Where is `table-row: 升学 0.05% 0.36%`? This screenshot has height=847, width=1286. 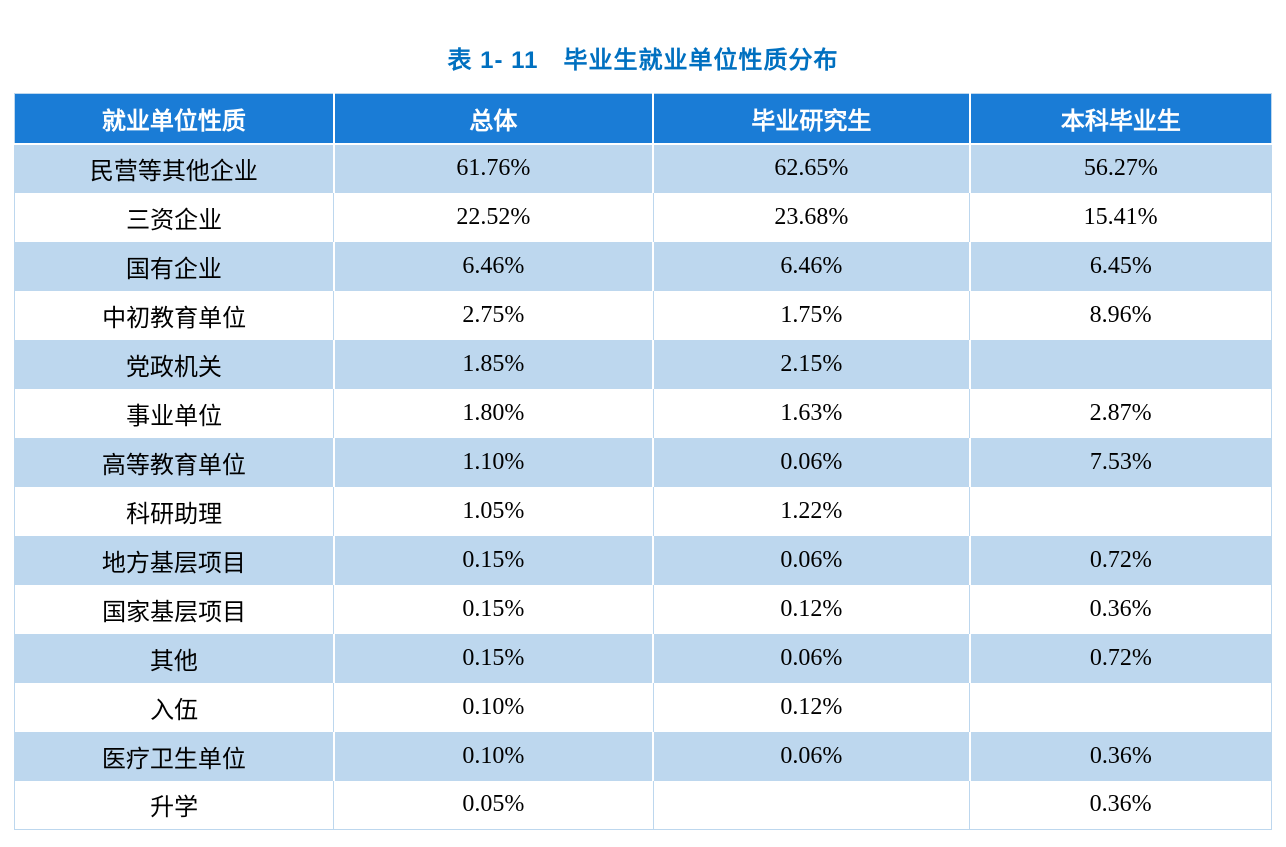 table-row: 升学 0.05% 0.36% is located at coordinates (643, 805).